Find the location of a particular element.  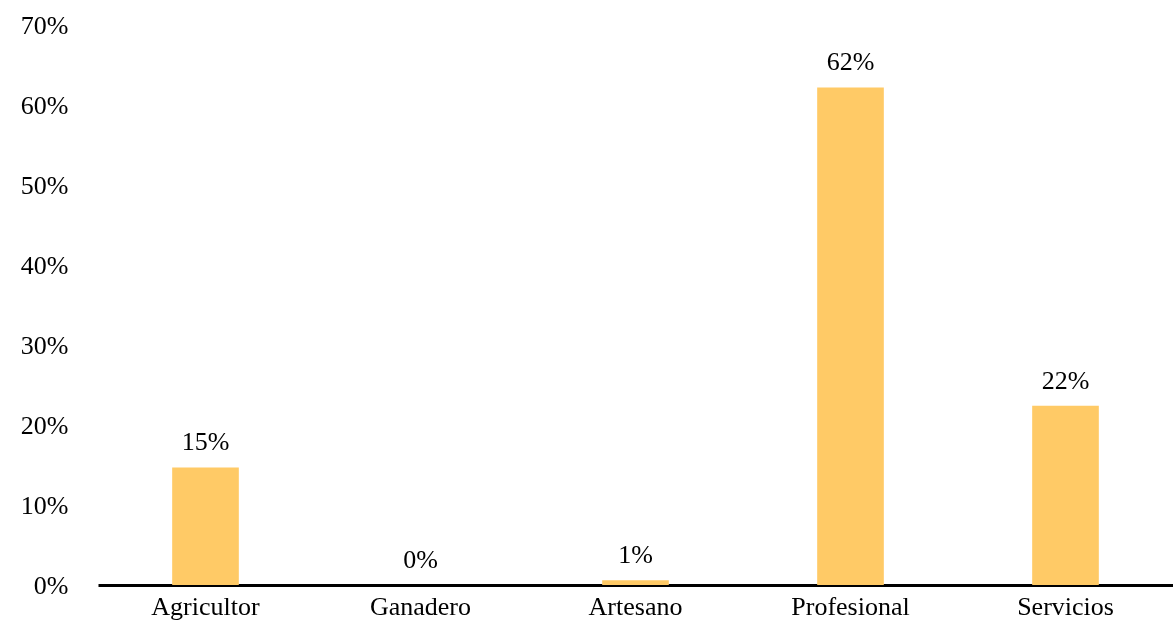

y-tick-label: 0% is located at coordinates (51, 585).